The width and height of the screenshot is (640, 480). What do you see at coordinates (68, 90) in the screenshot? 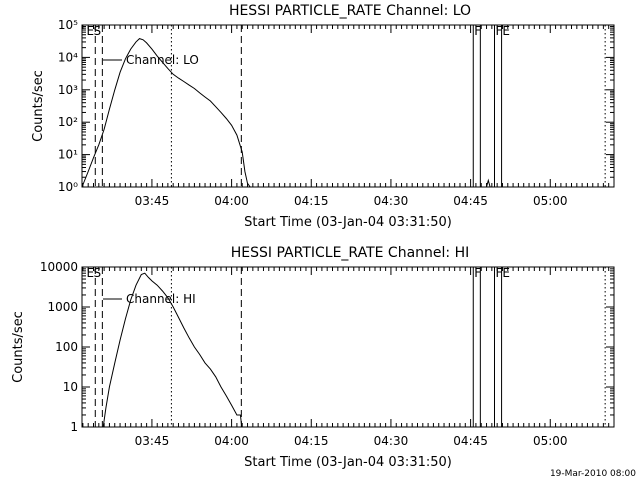
I see `y-tick-label: 10³` at bounding box center [68, 90].